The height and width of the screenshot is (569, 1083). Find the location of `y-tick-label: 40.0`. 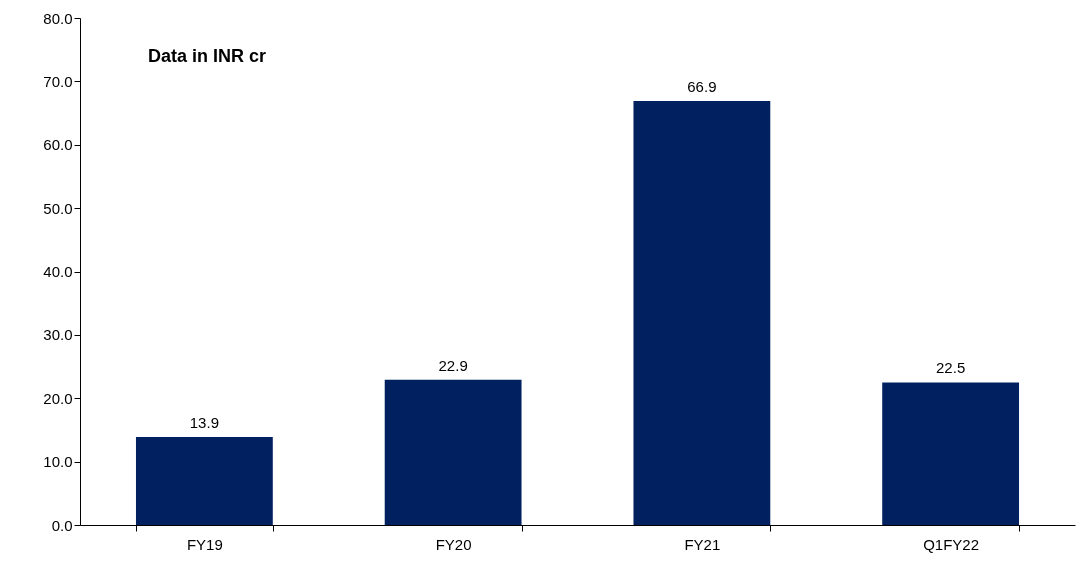

y-tick-label: 40.0 is located at coordinates (58, 271).